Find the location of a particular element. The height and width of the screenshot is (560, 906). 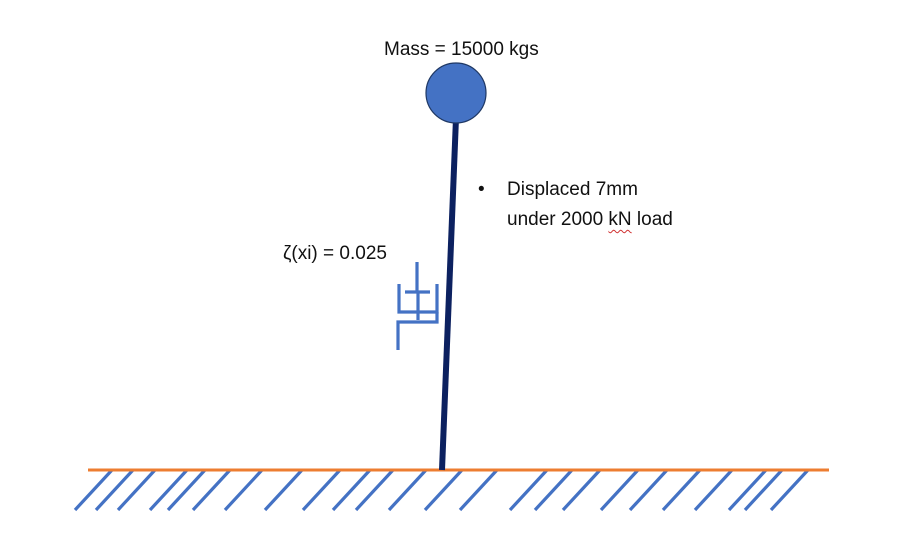

ground-hatching is located at coordinates (441, 490).